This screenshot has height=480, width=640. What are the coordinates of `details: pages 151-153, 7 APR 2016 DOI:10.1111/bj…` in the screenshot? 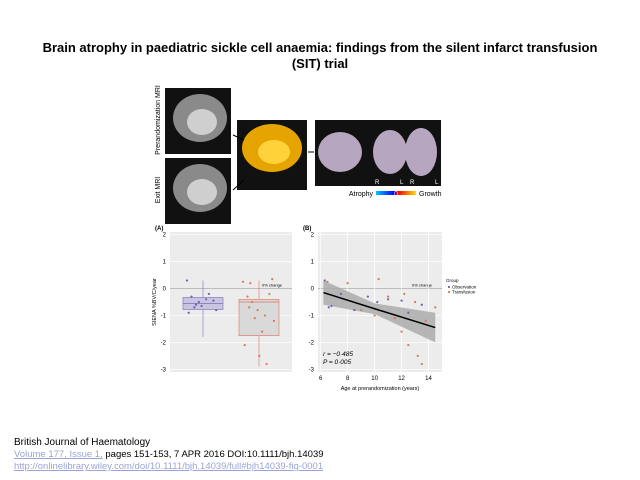 It's located at (213, 454).